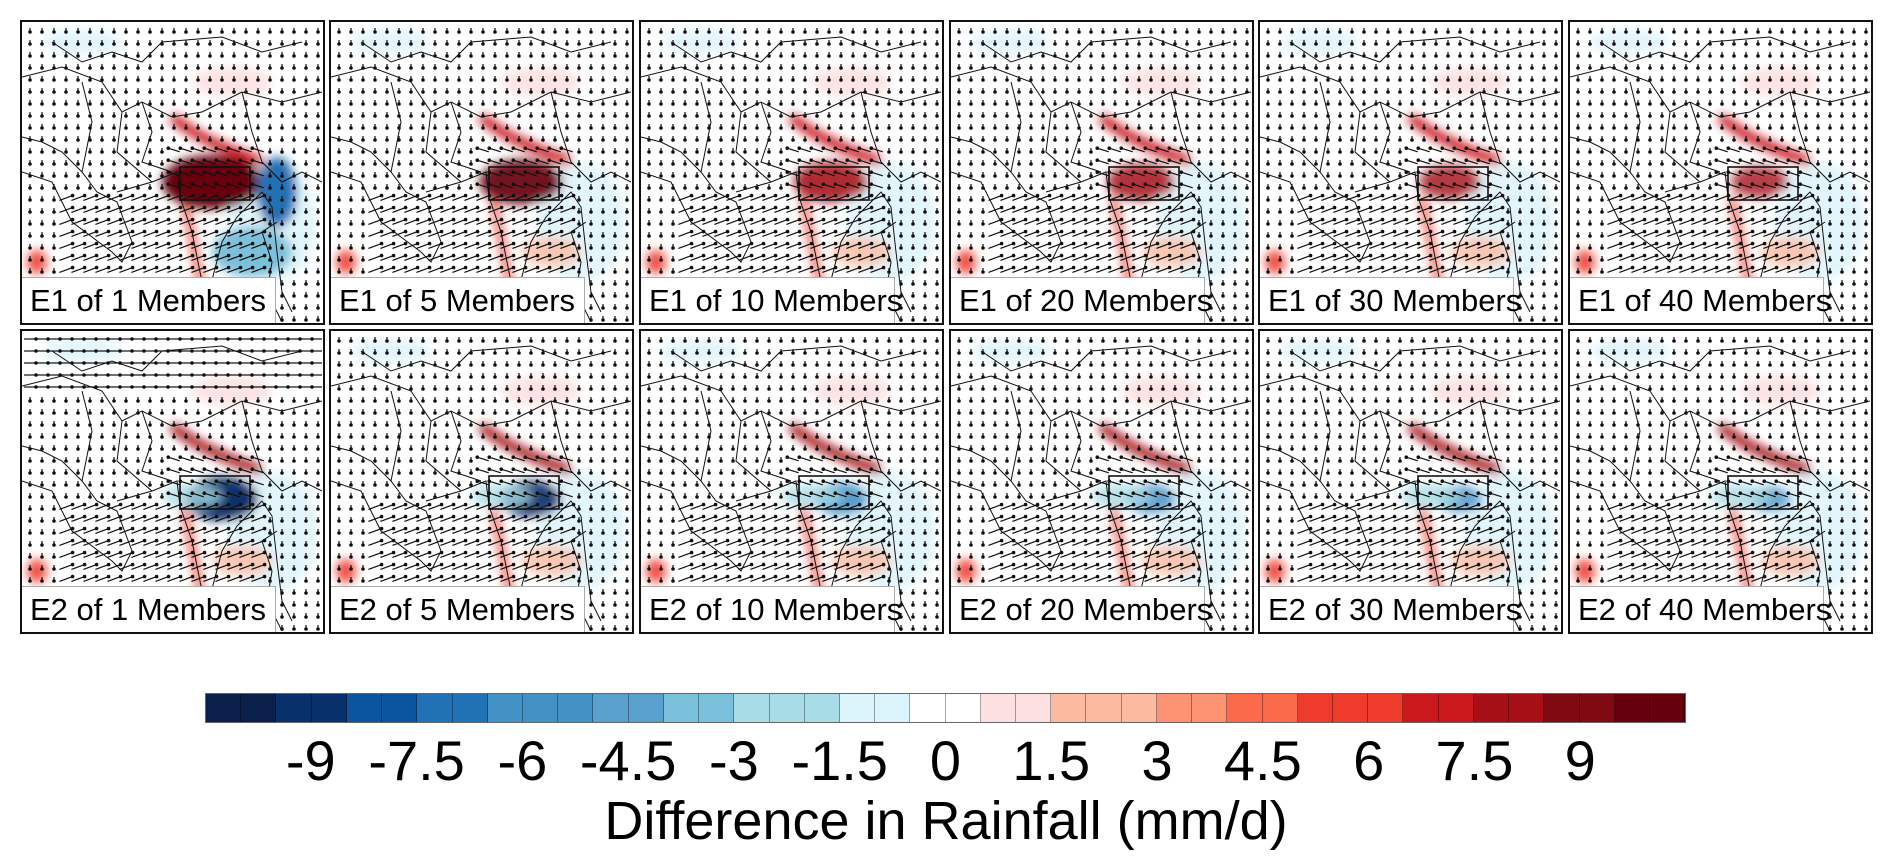  What do you see at coordinates (522, 760) in the screenshot?
I see `colorbar-tick-label: -6` at bounding box center [522, 760].